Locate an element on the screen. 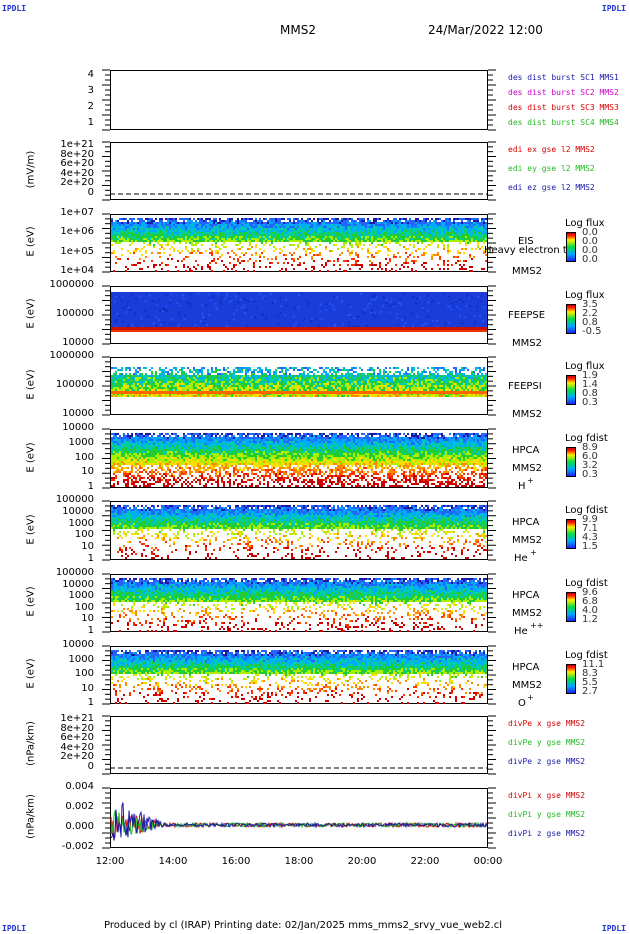  colorbar-tick: 4.0 is located at coordinates (590, 610).